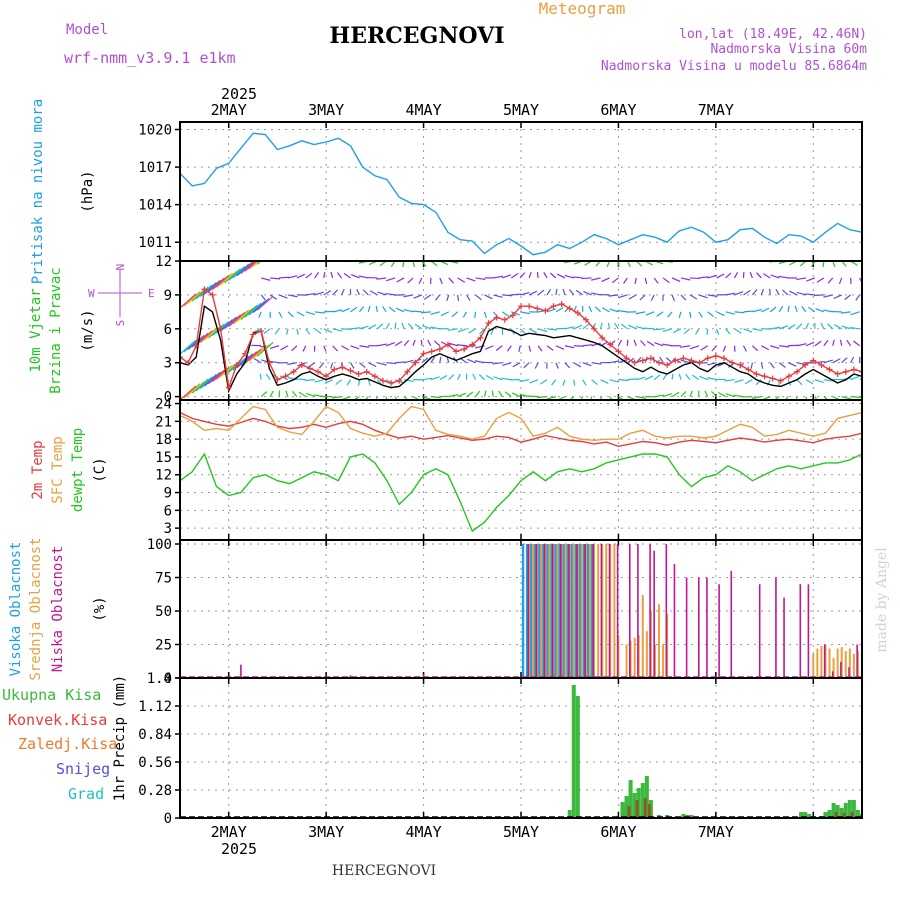  I want to click on precip-legend-item: Ukupna Kisa, so click(51, 695).